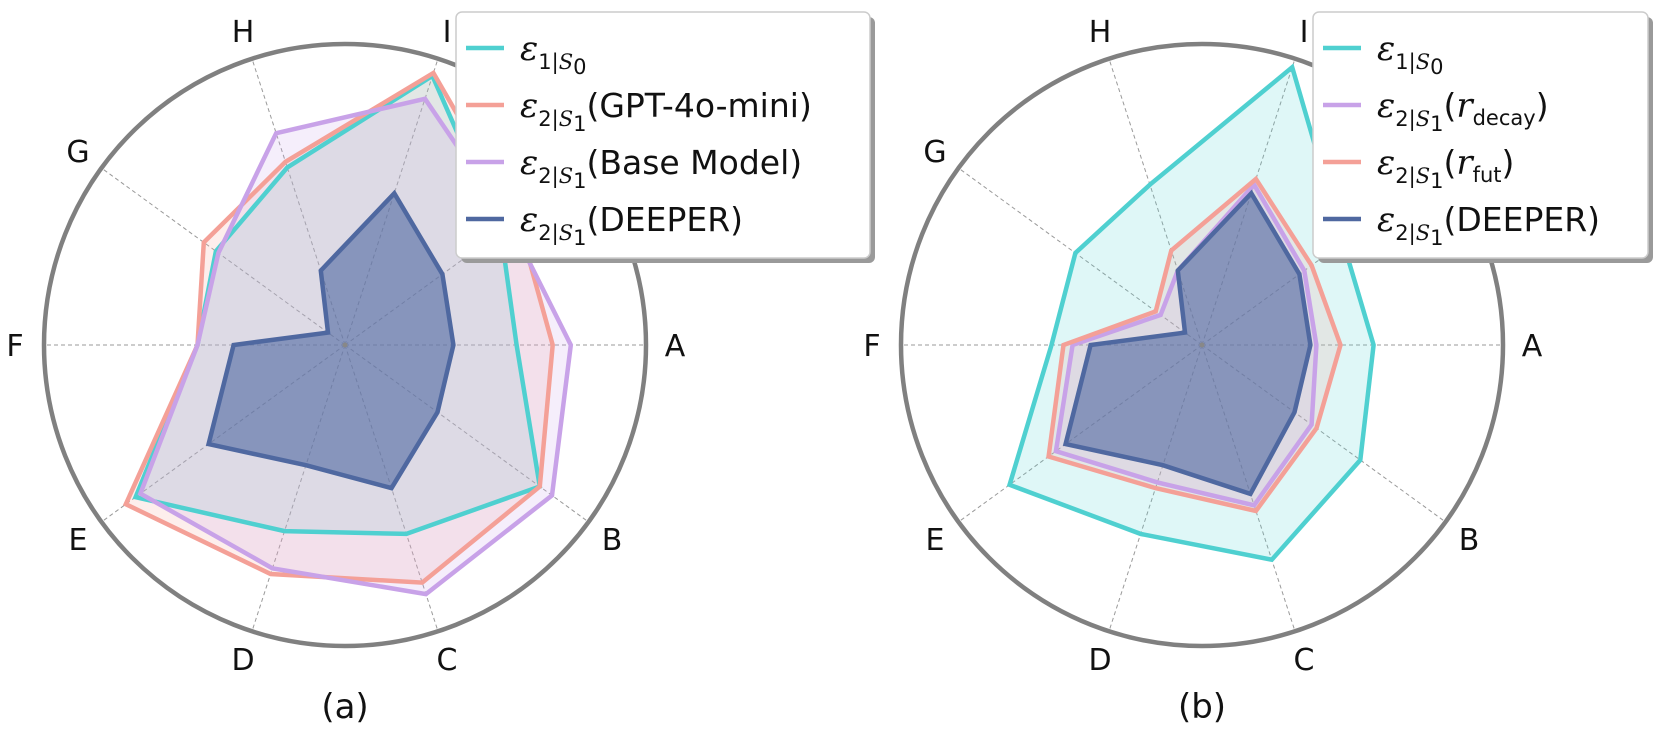 The image size is (1660, 739). Describe the element at coordinates (223, 256) in the screenshot. I see `grid-spoke-G` at that location.